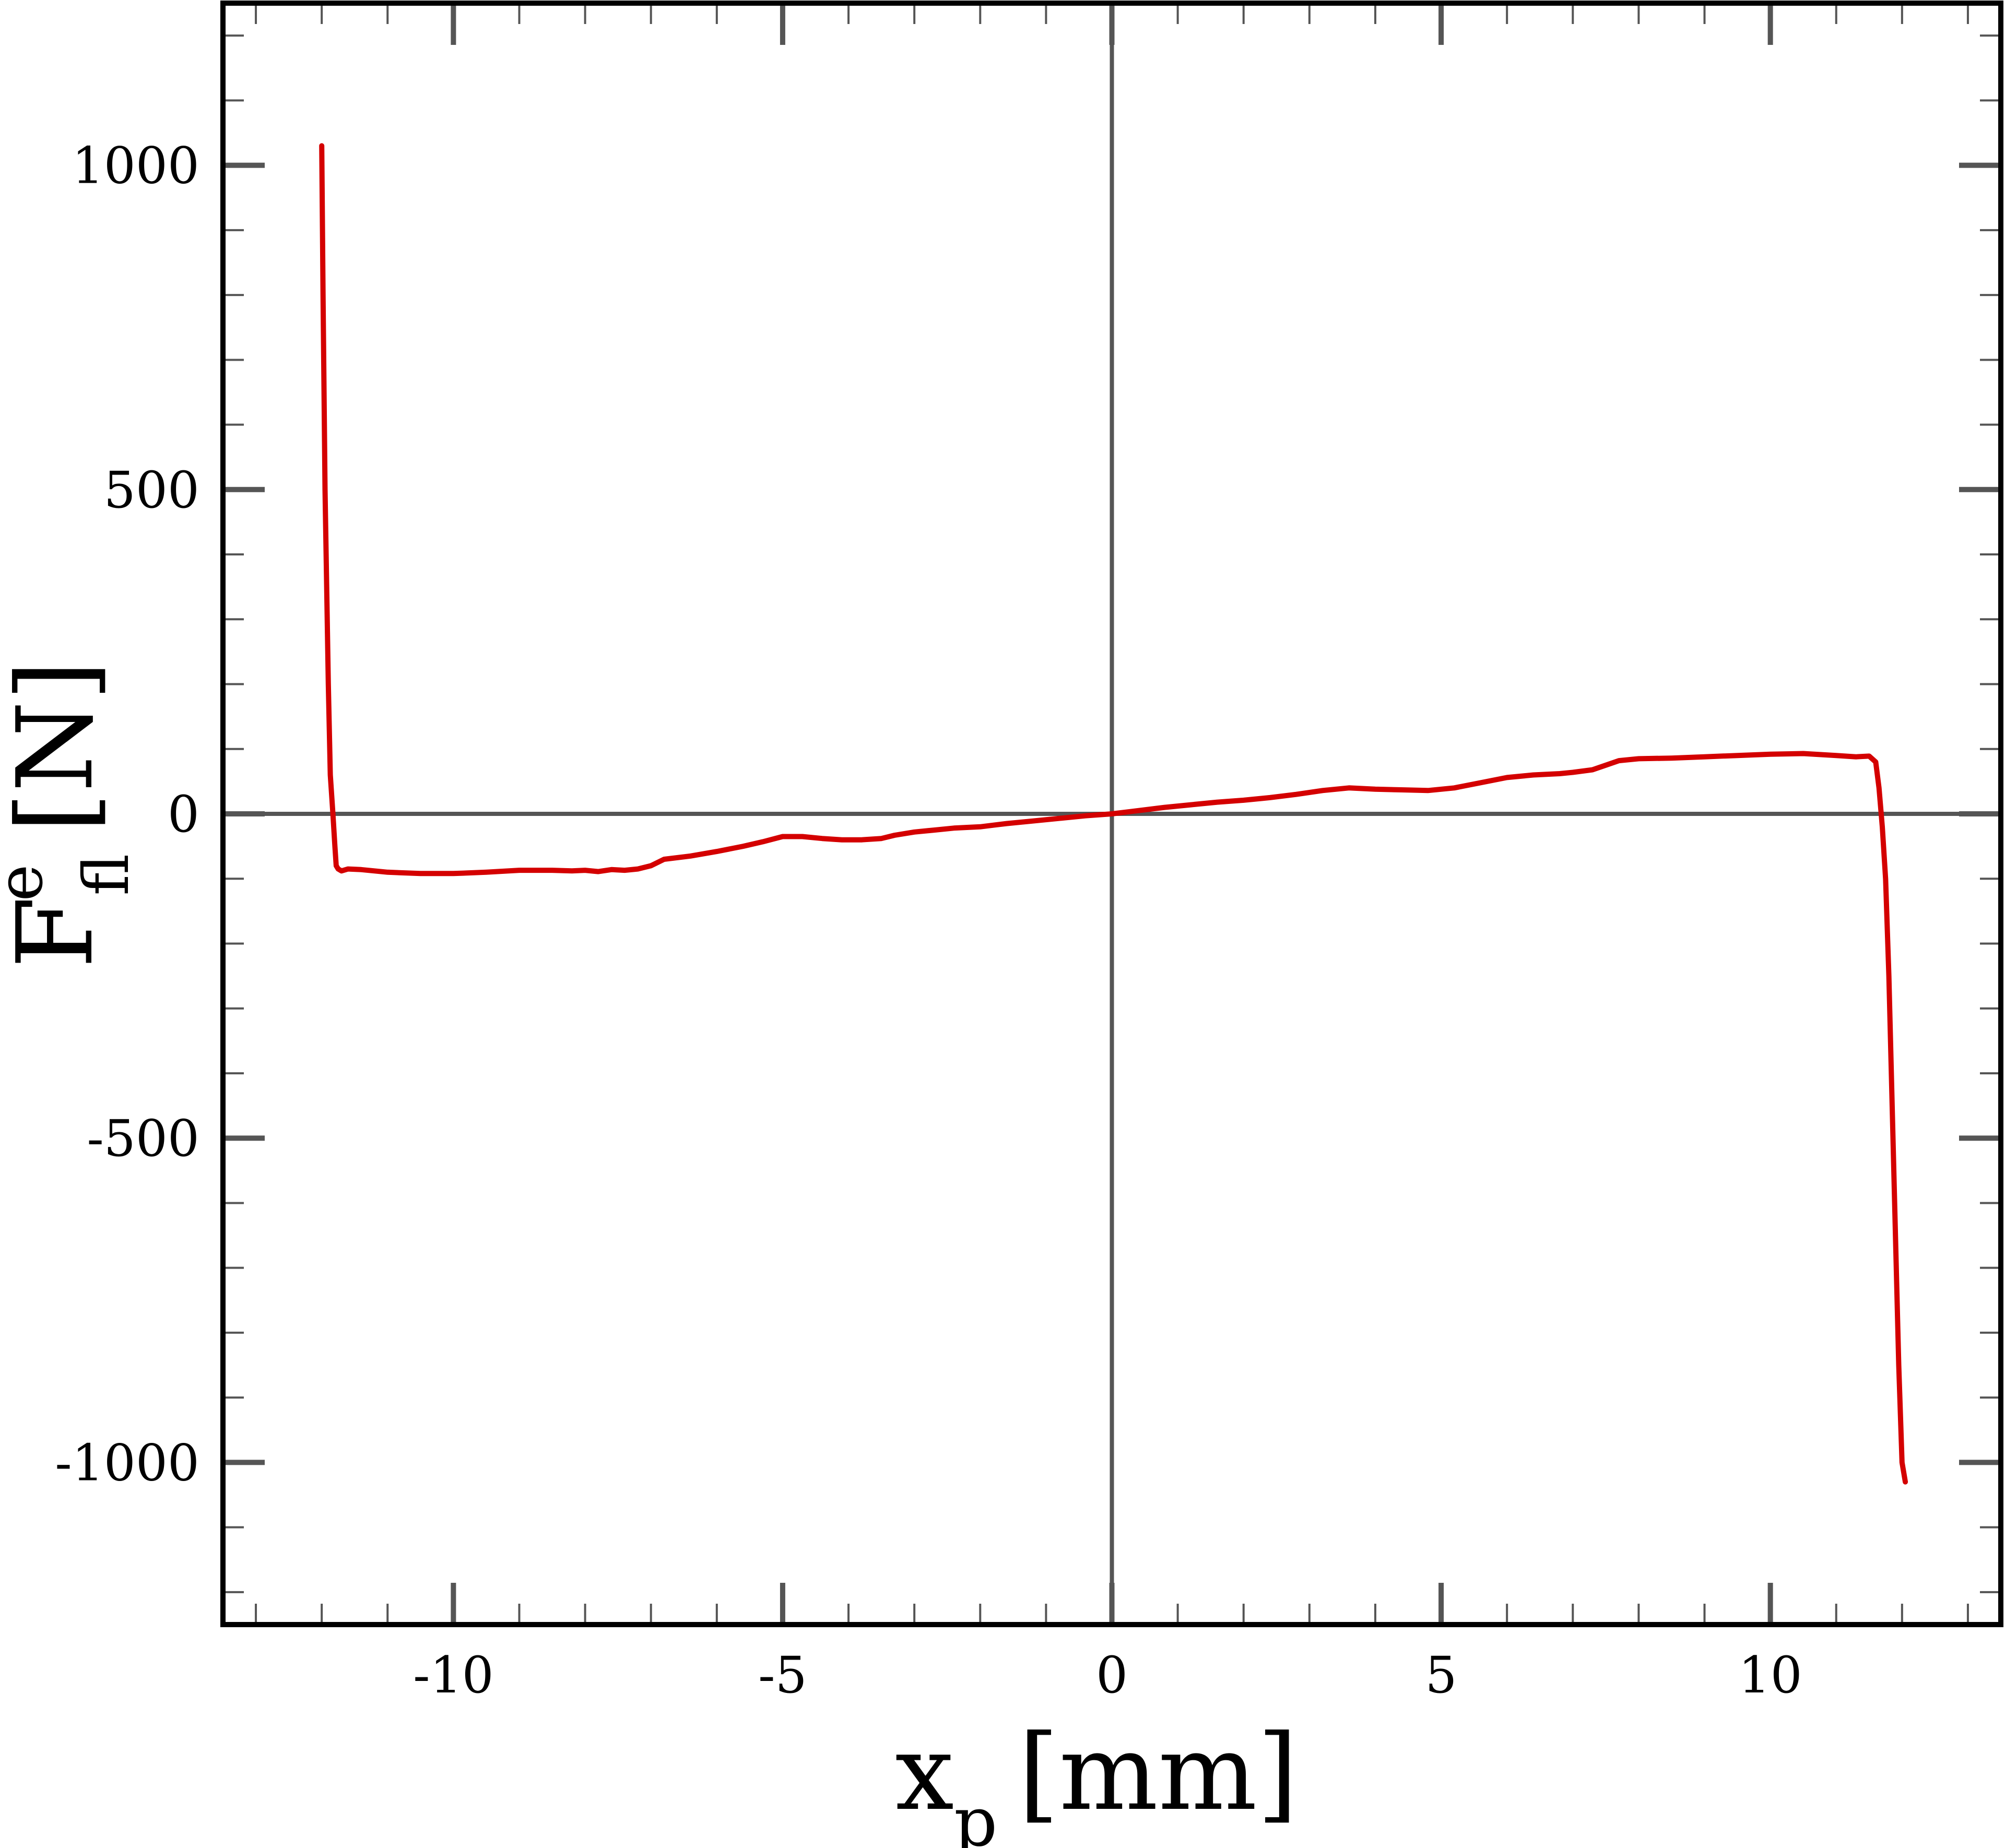  Describe the element at coordinates (975, 1815) in the screenshot. I see `x-axis-label-sub: p` at that location.